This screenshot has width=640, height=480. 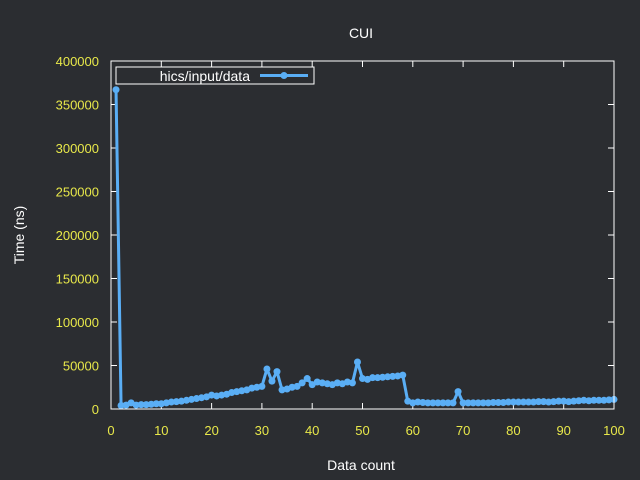 I want to click on y-tick-label: 0, so click(x=95, y=409).